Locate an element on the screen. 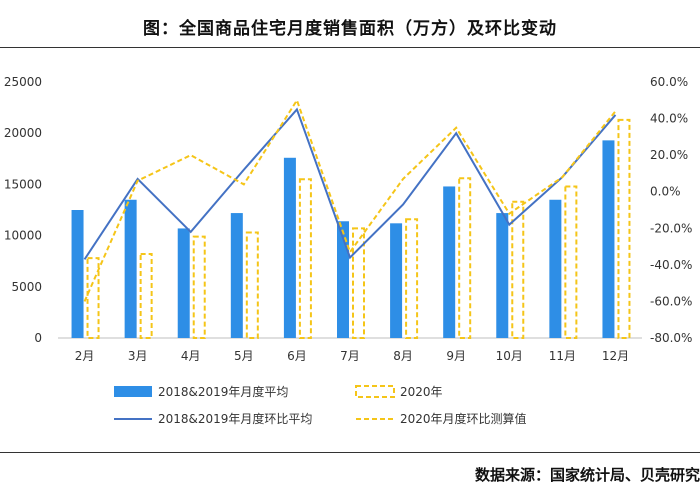 The image size is (700, 500). x-tick-label: 12月 is located at coordinates (615, 356).